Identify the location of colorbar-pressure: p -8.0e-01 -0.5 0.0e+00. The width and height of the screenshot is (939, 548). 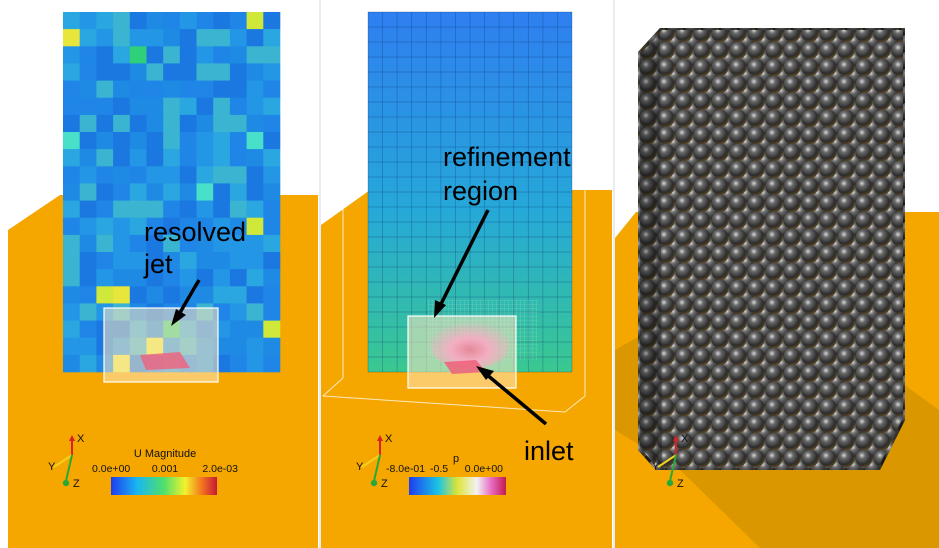
(446, 474).